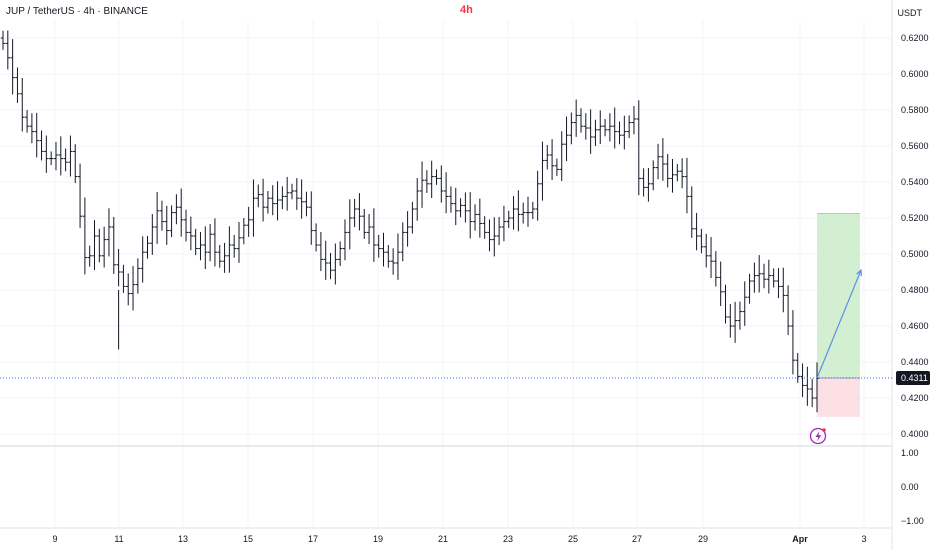  I want to click on price-tick-label: 0.4000, so click(915, 434).